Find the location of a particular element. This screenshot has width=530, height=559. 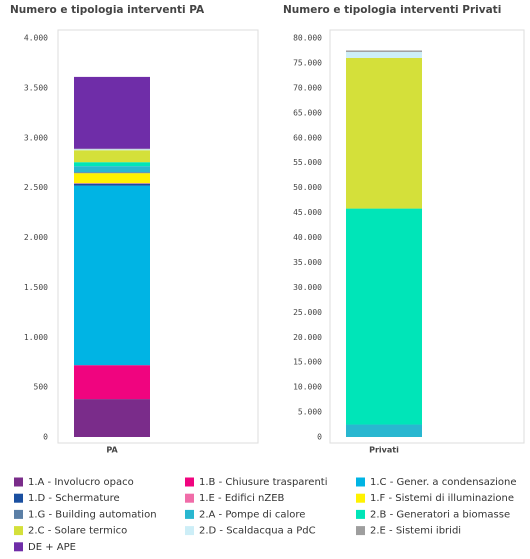

y-tick-label: 25.000 is located at coordinates (307, 312).